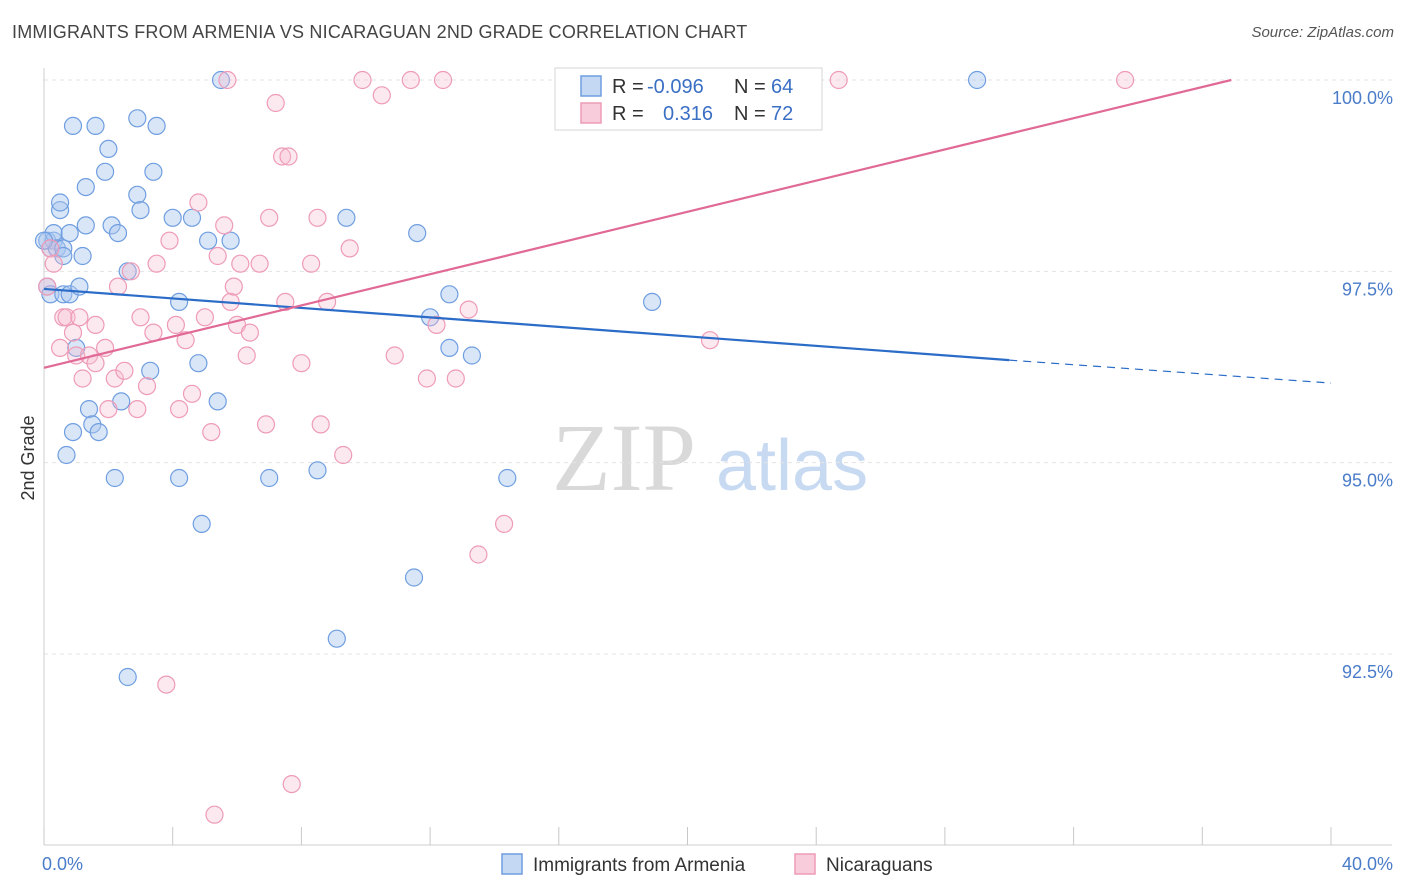 This screenshot has height=892, width=1406. Describe the element at coordinates (639, 865) in the screenshot. I see `bottom-legend-armenia: Immigrants from Armenia` at that location.